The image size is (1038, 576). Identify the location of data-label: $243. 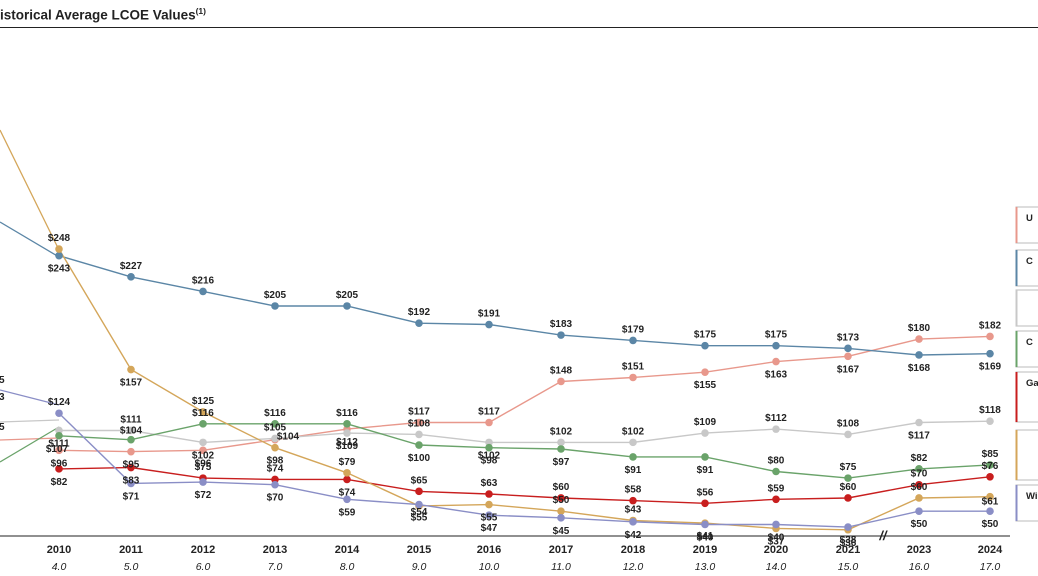
(59, 269).